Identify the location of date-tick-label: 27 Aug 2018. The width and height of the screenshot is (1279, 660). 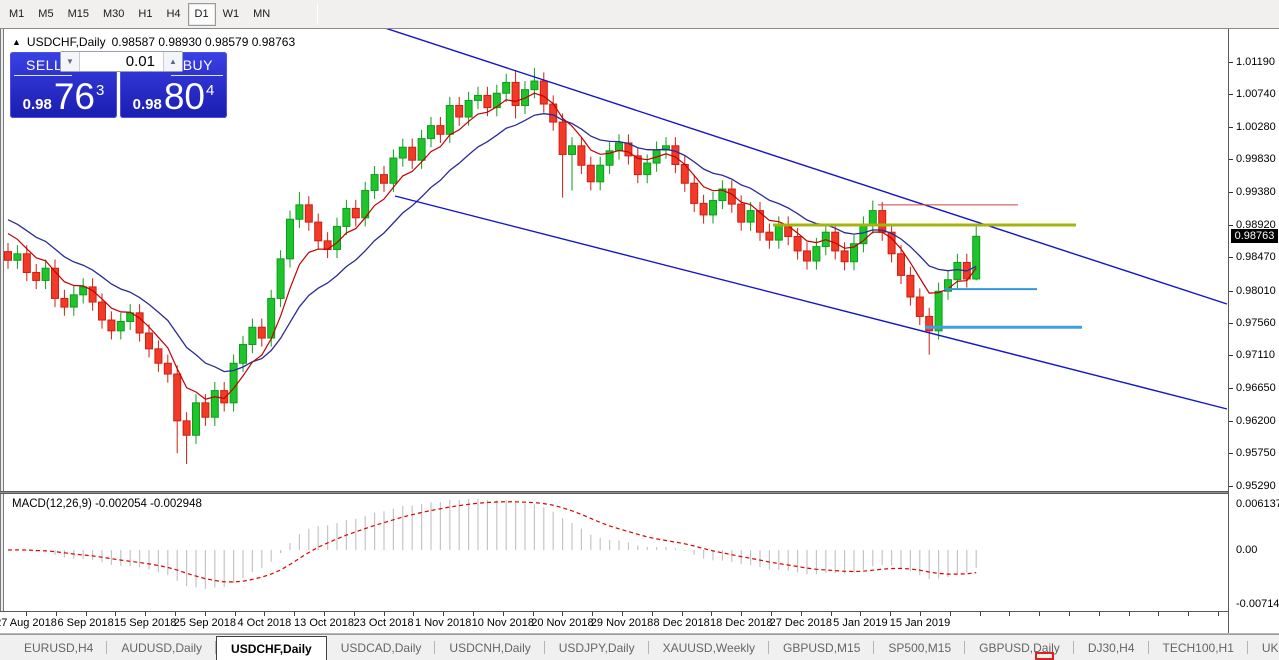
(28, 623).